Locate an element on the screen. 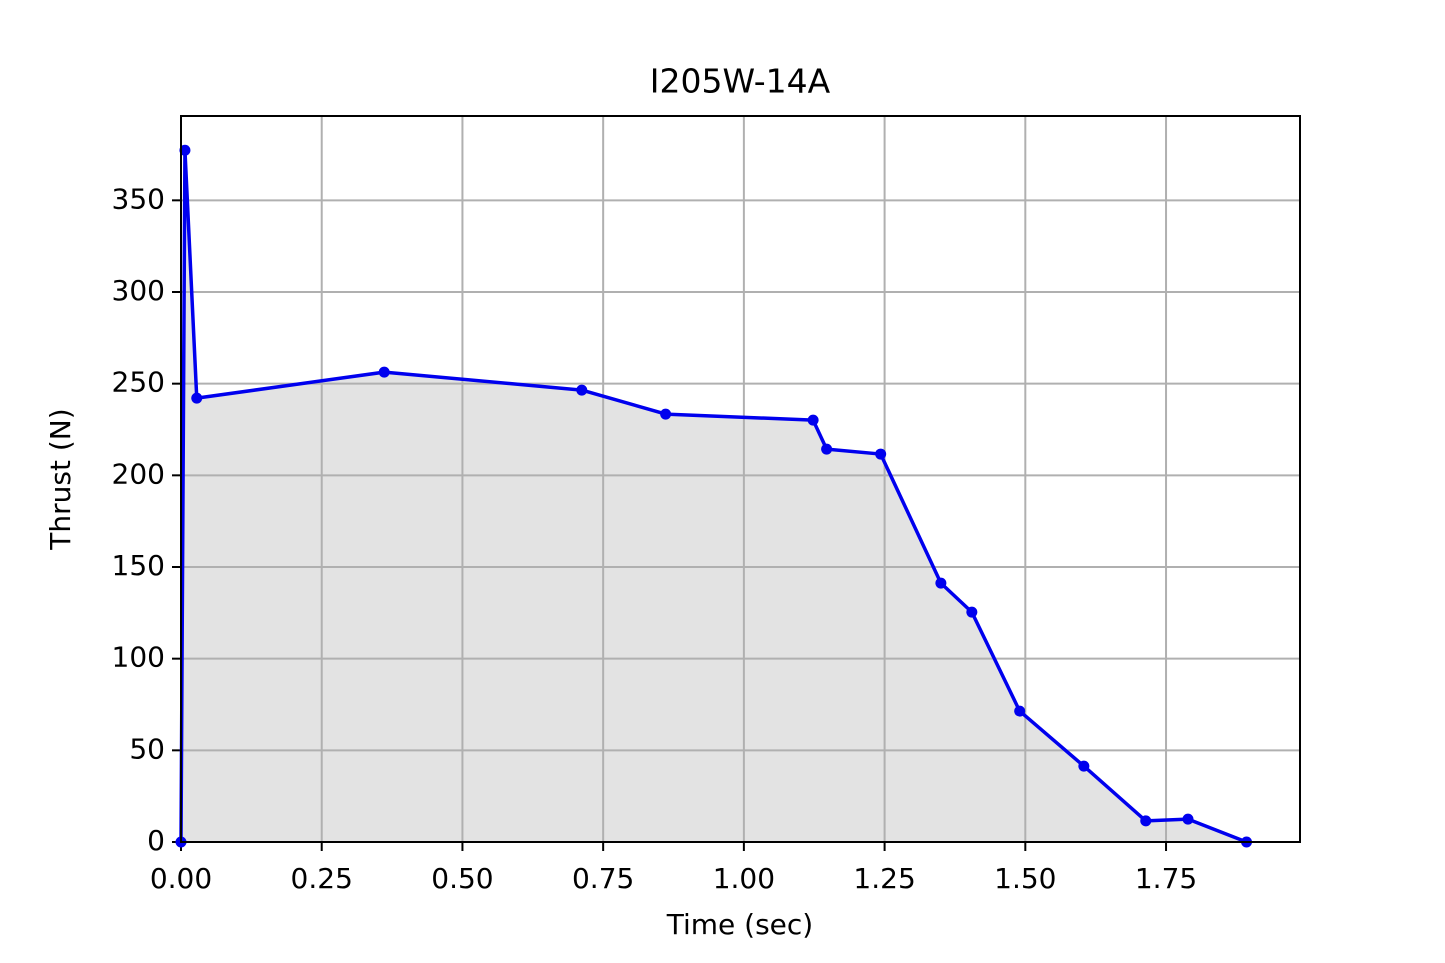  y-tick-label: 50 is located at coordinates (147, 748).